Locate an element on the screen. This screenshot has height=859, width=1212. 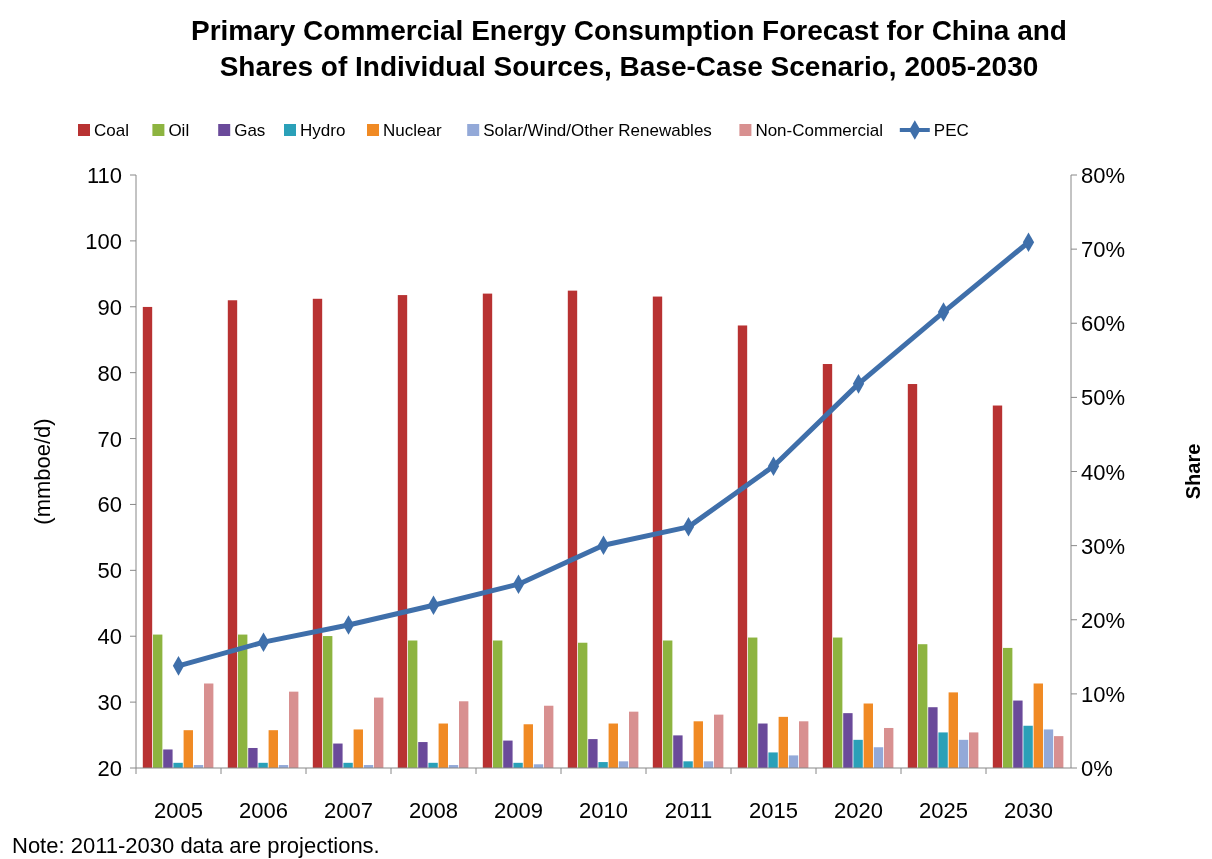
x-tick-label: 2020 is located at coordinates (858, 810).